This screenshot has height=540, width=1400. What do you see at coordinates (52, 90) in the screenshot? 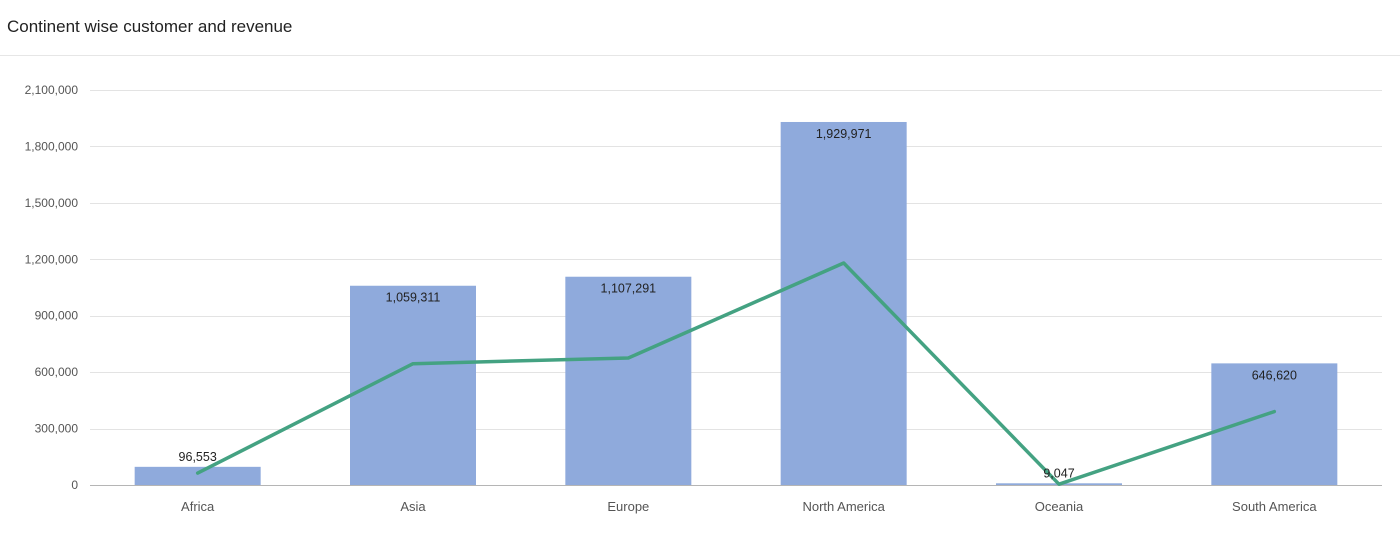
I see `y-tick-label: 2,100,000` at bounding box center [52, 90].